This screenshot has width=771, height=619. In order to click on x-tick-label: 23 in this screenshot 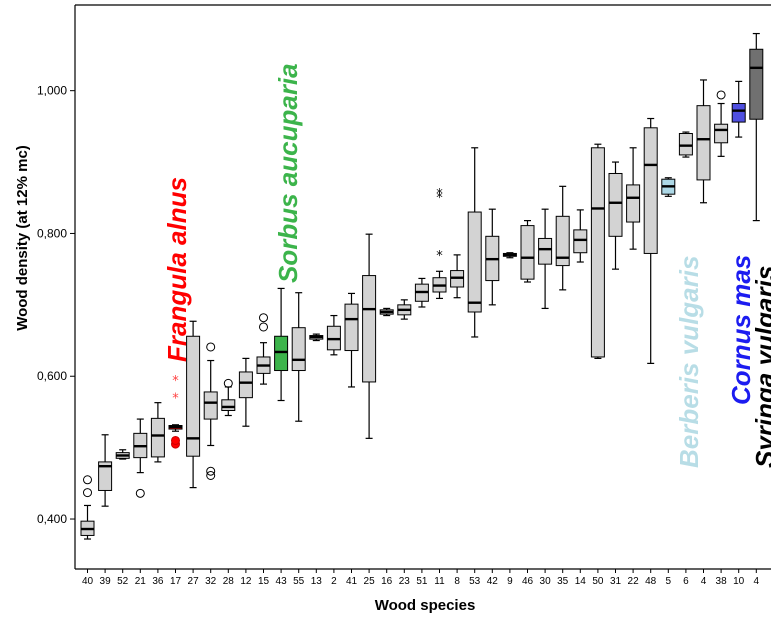, I will do `click(405, 581)`.